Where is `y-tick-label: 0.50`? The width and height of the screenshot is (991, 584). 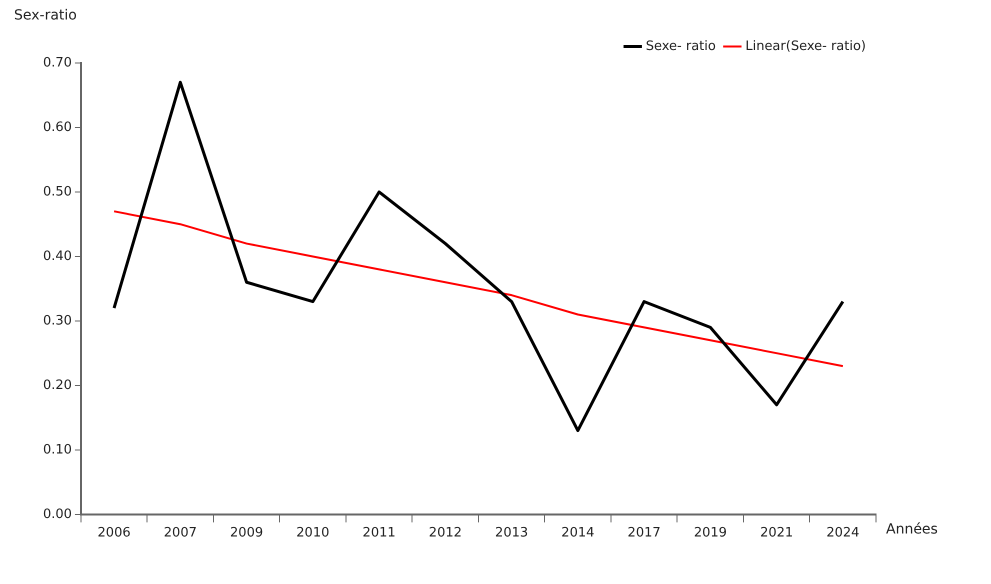
y-tick-label: 0.50 is located at coordinates (57, 192).